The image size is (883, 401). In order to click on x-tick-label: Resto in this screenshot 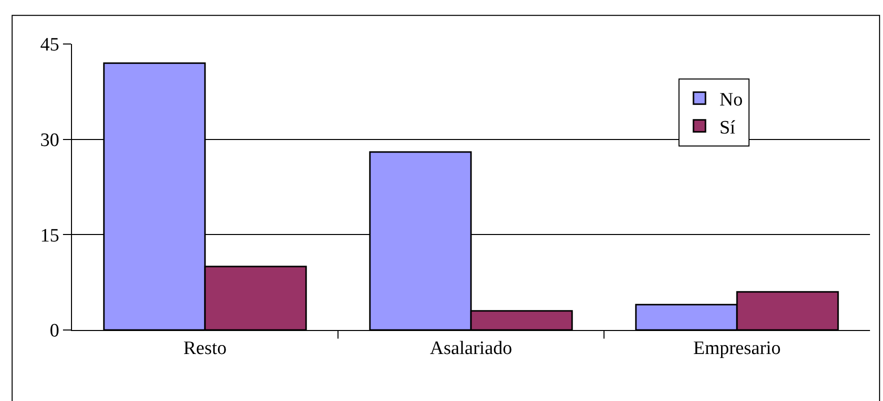, I will do `click(205, 348)`.